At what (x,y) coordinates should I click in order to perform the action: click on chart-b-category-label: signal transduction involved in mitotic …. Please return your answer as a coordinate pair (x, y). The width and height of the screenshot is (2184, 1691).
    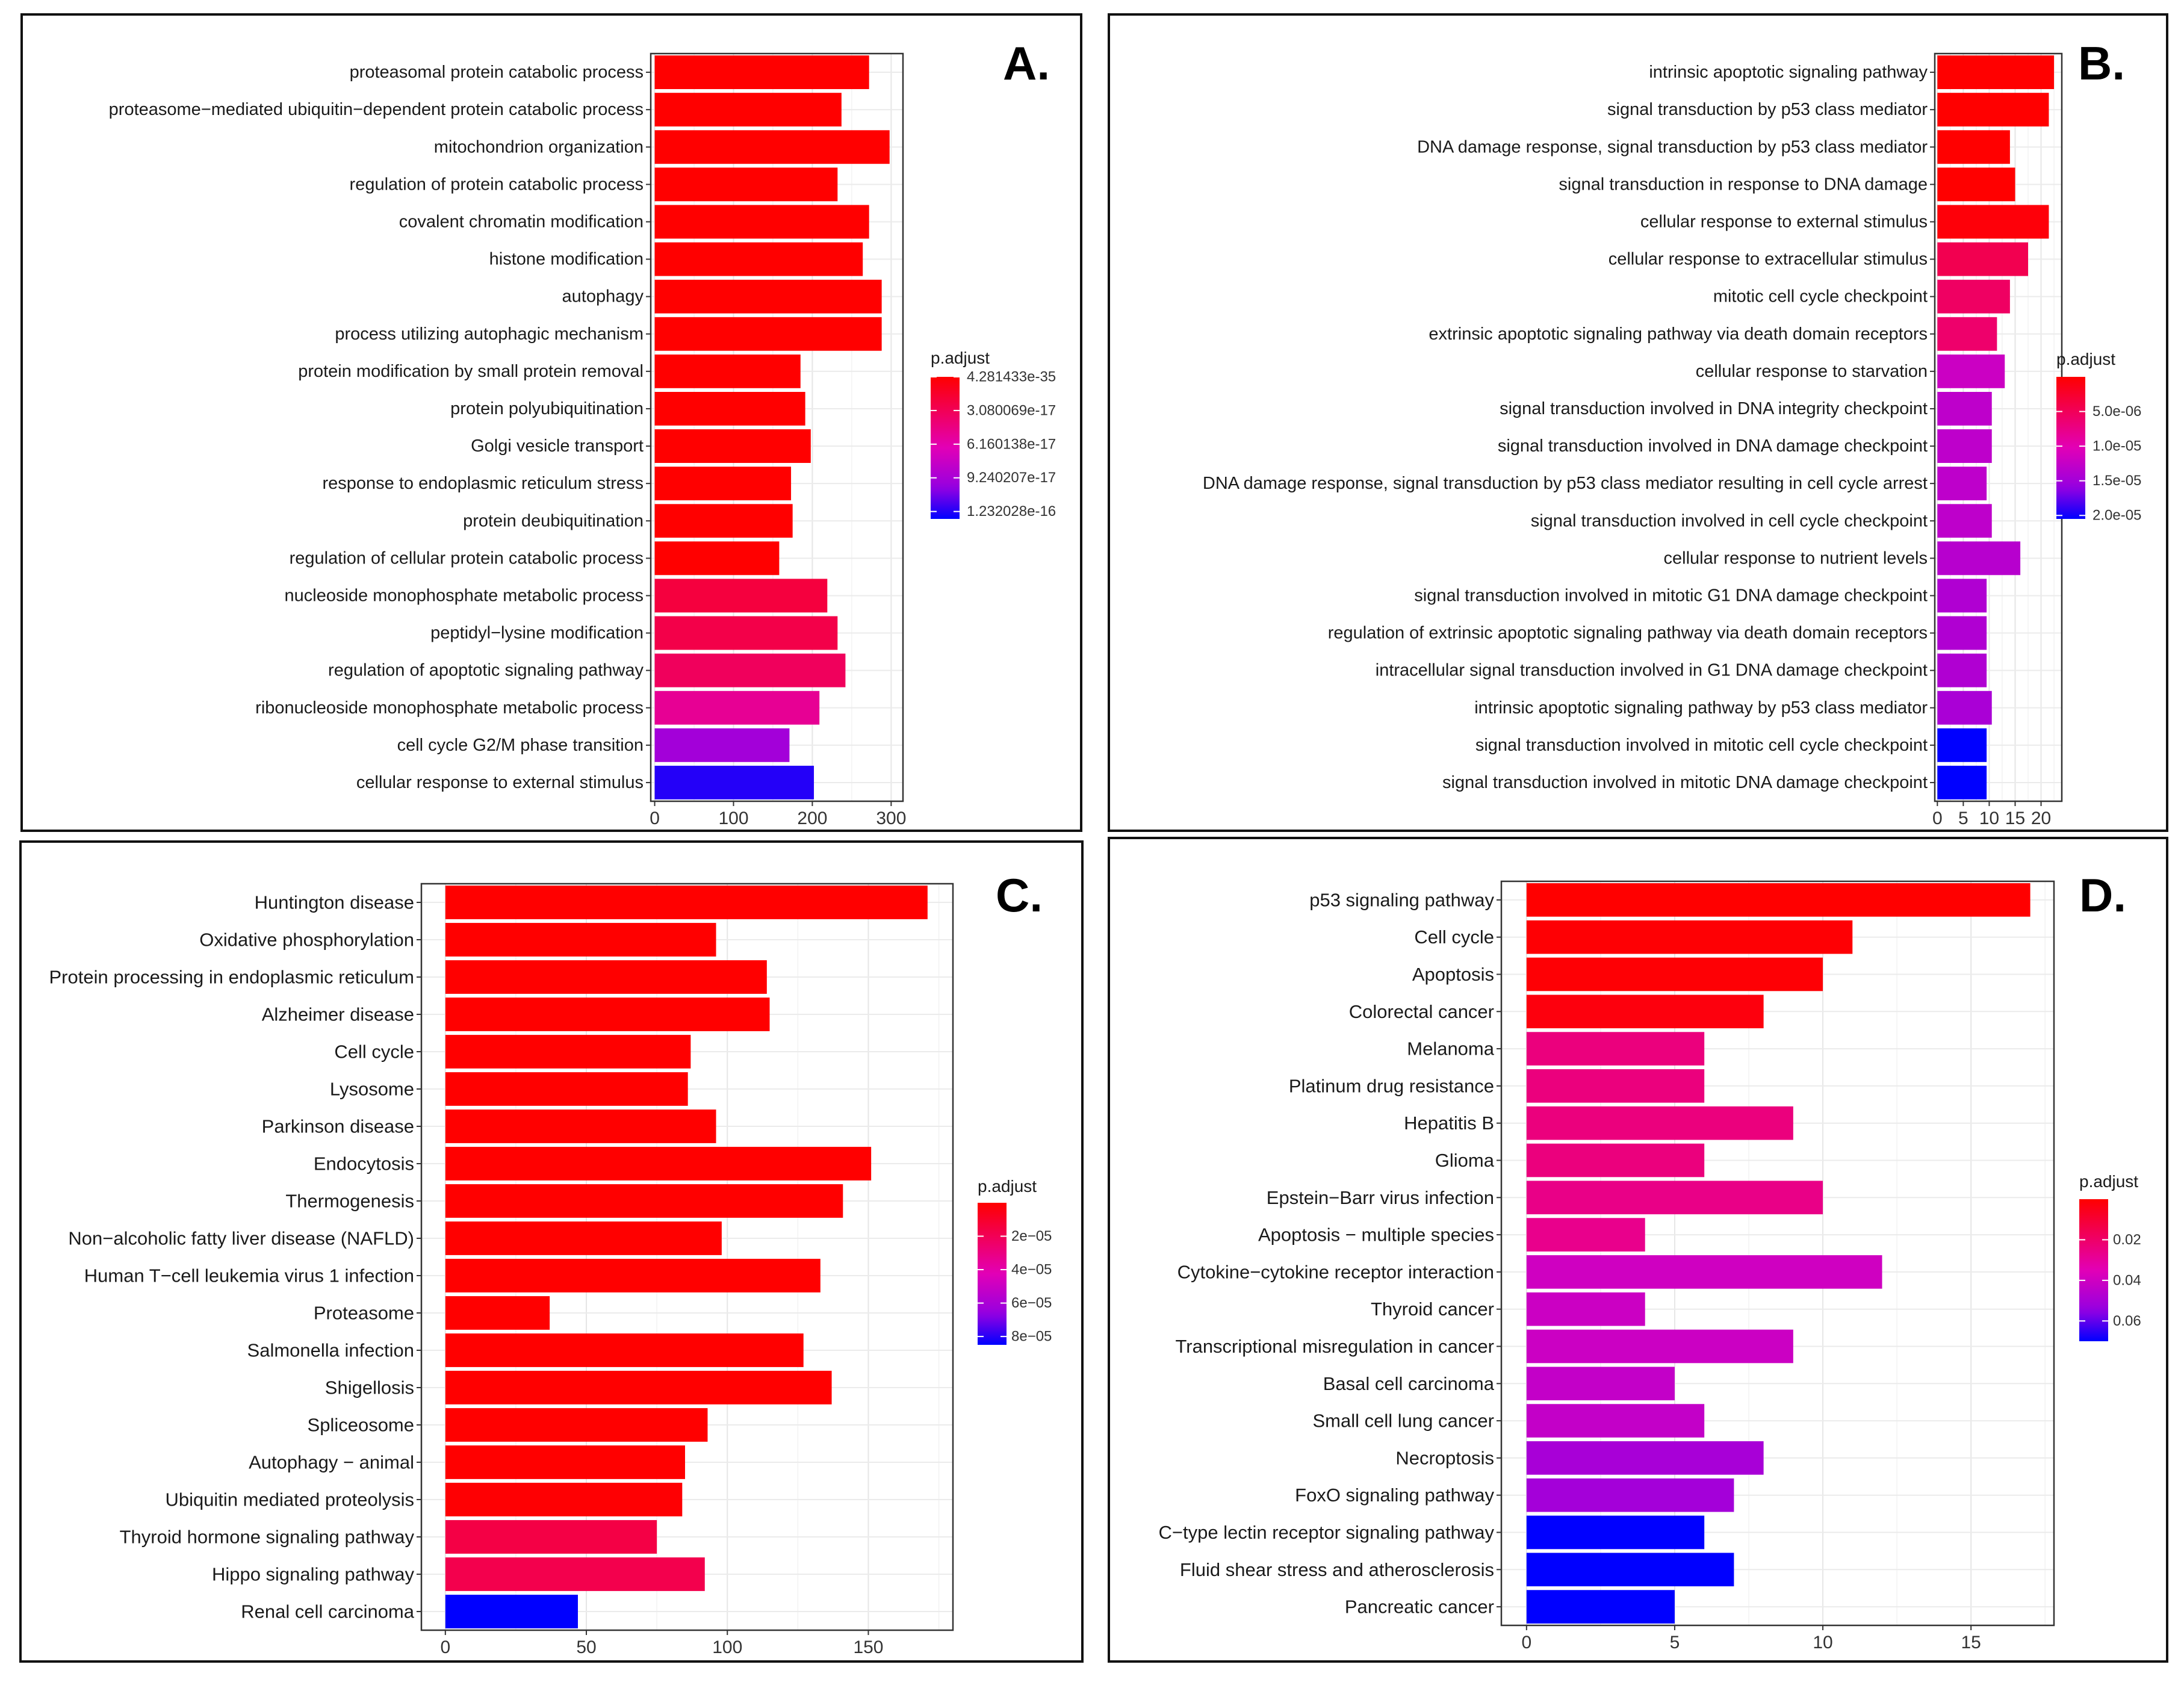
    Looking at the image, I should click on (1701, 745).